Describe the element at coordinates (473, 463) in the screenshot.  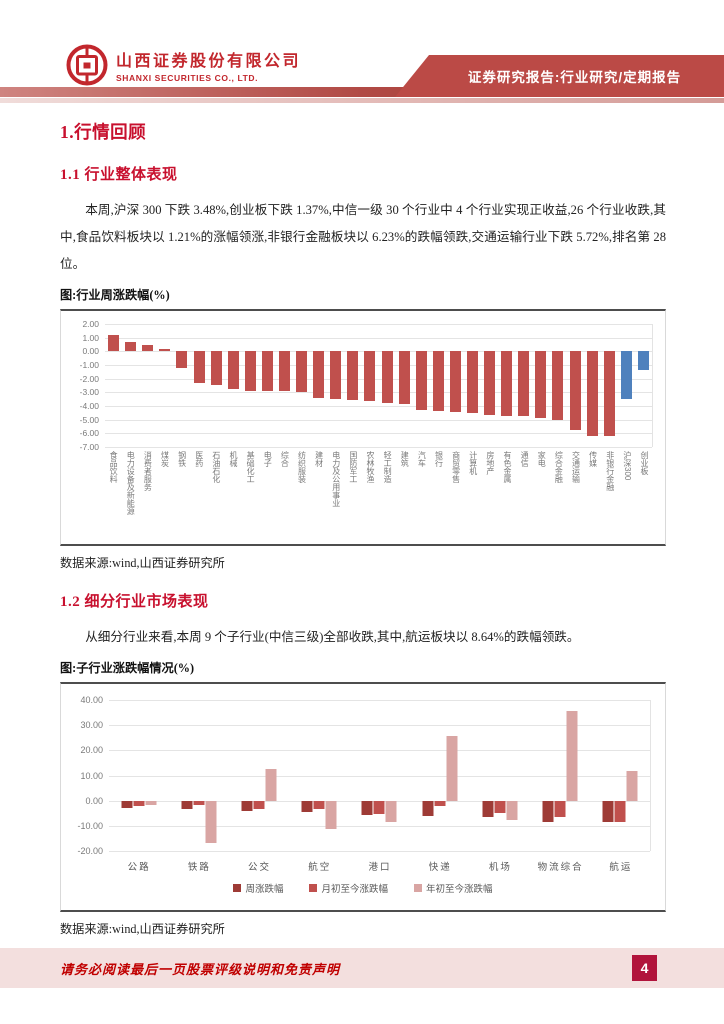
I see `x-axis-label: 计算机` at that location.